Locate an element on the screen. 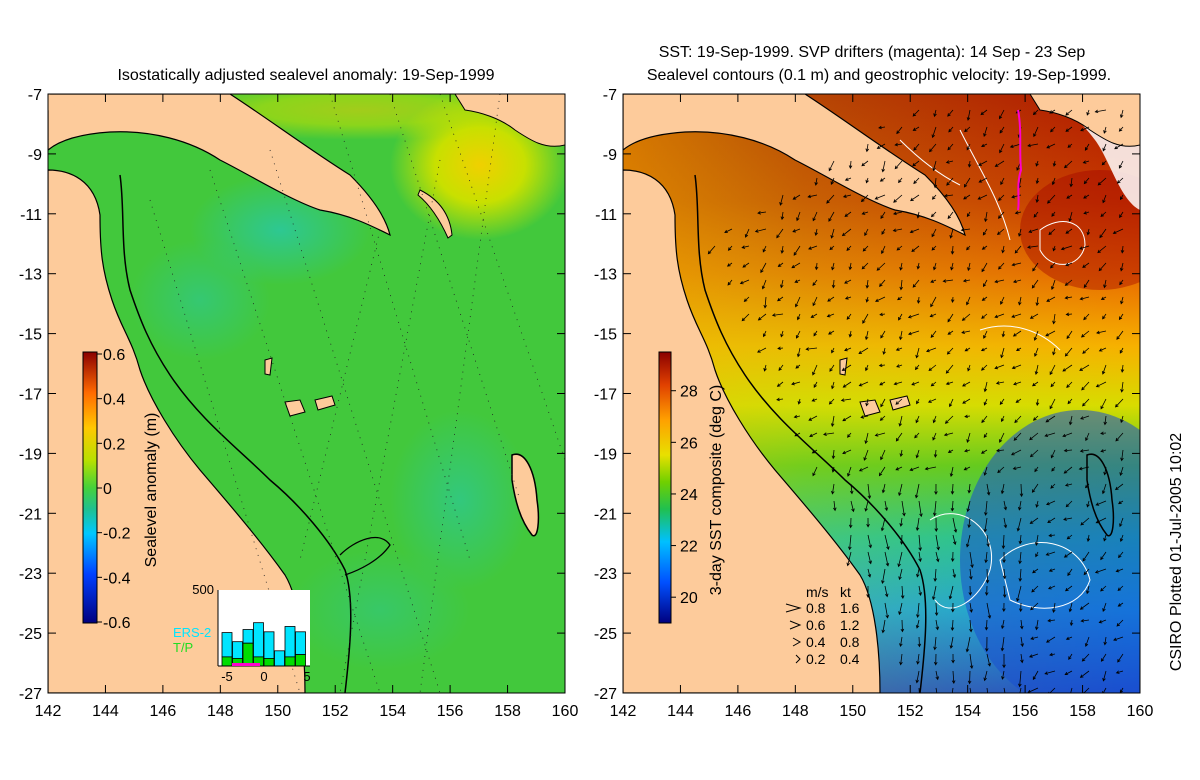 The image size is (1200, 780). velocity-legend-header-ms: m/s is located at coordinates (817, 592).